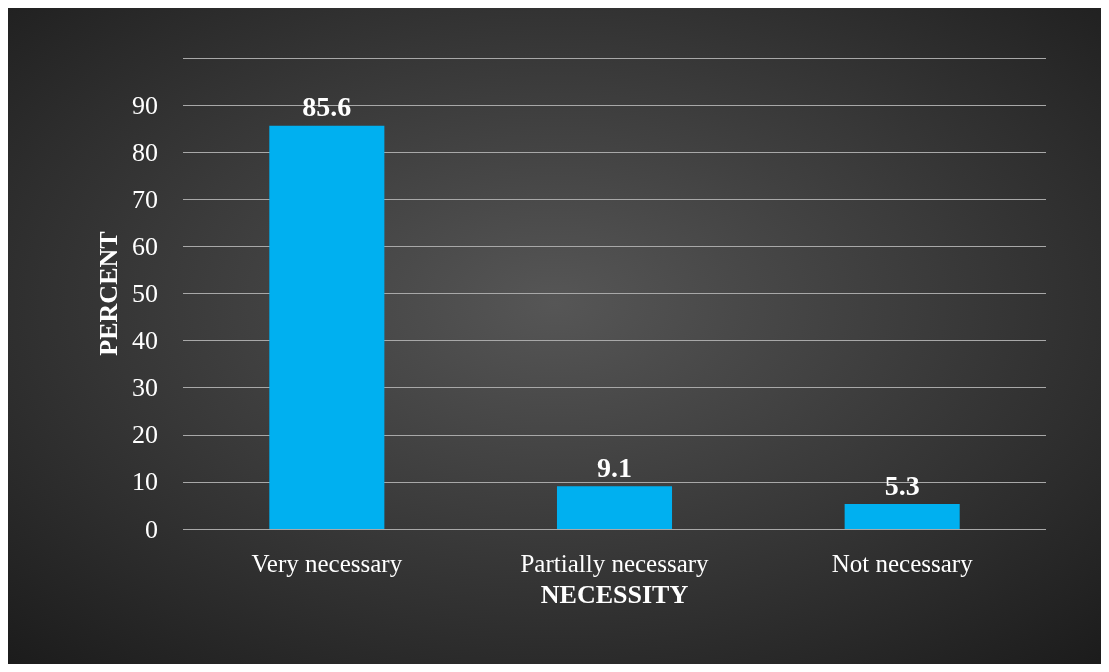 Image resolution: width=1109 pixels, height=672 pixels. What do you see at coordinates (145, 388) in the screenshot?
I see `y-tick-label: 30` at bounding box center [145, 388].